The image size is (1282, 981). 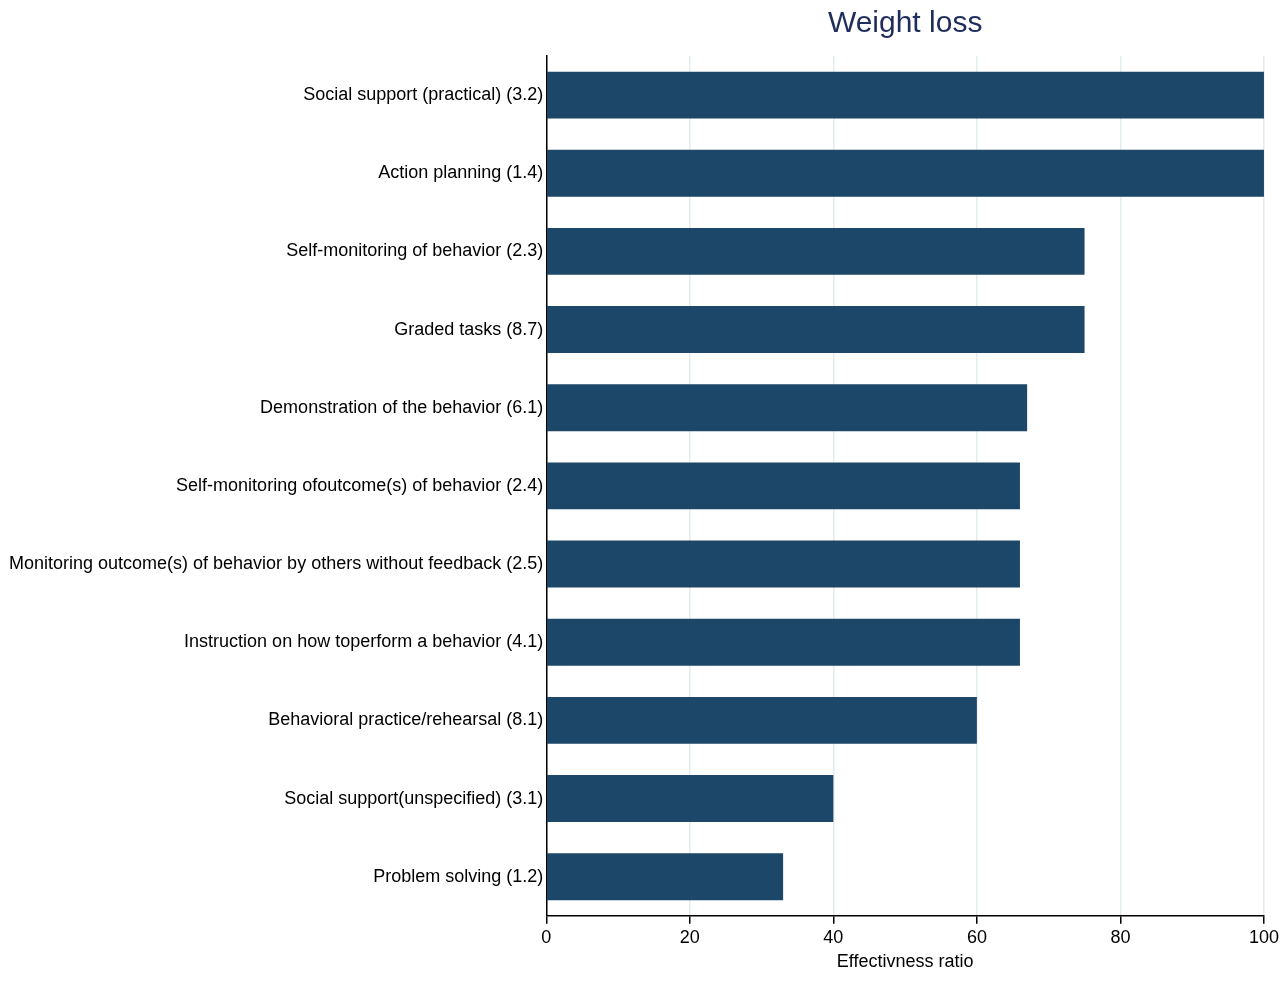 What do you see at coordinates (461, 172) in the screenshot?
I see `y-tick-label: Action planning (1.4)` at bounding box center [461, 172].